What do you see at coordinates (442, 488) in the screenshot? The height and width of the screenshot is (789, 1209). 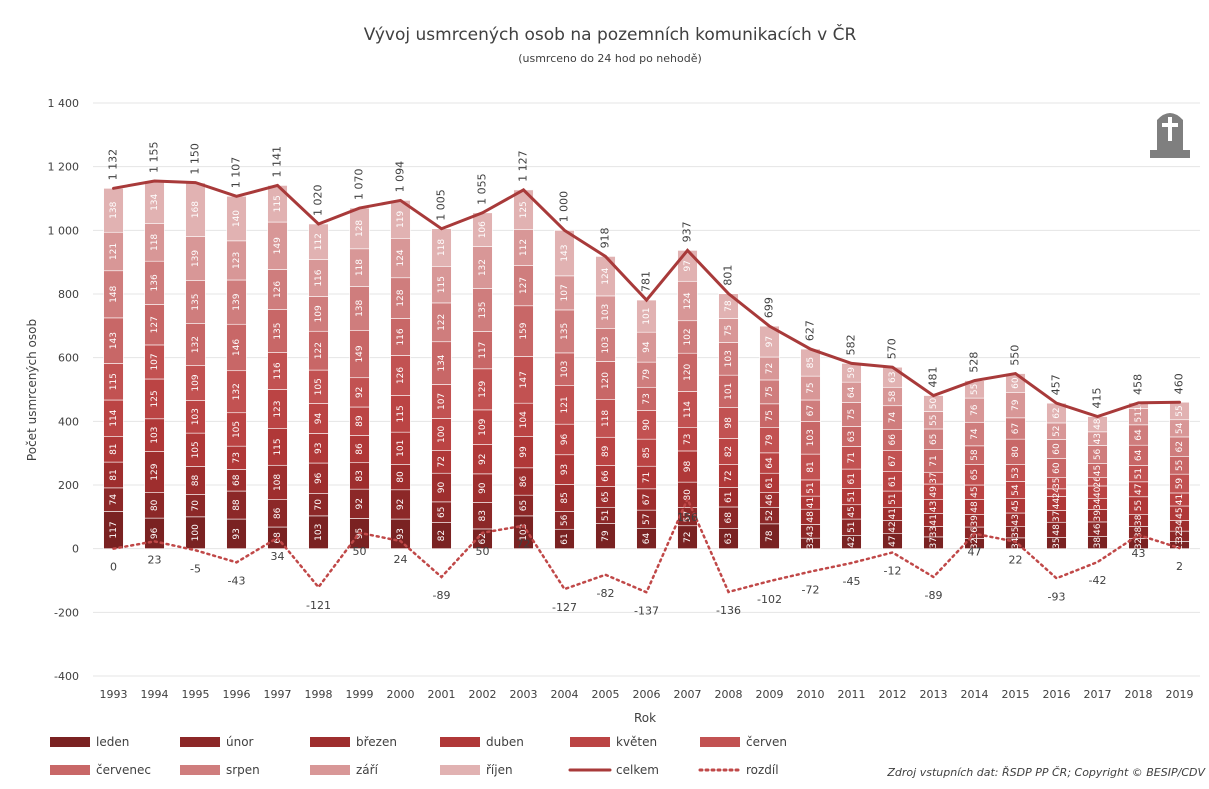 I see `segment-label: 90` at bounding box center [442, 488].